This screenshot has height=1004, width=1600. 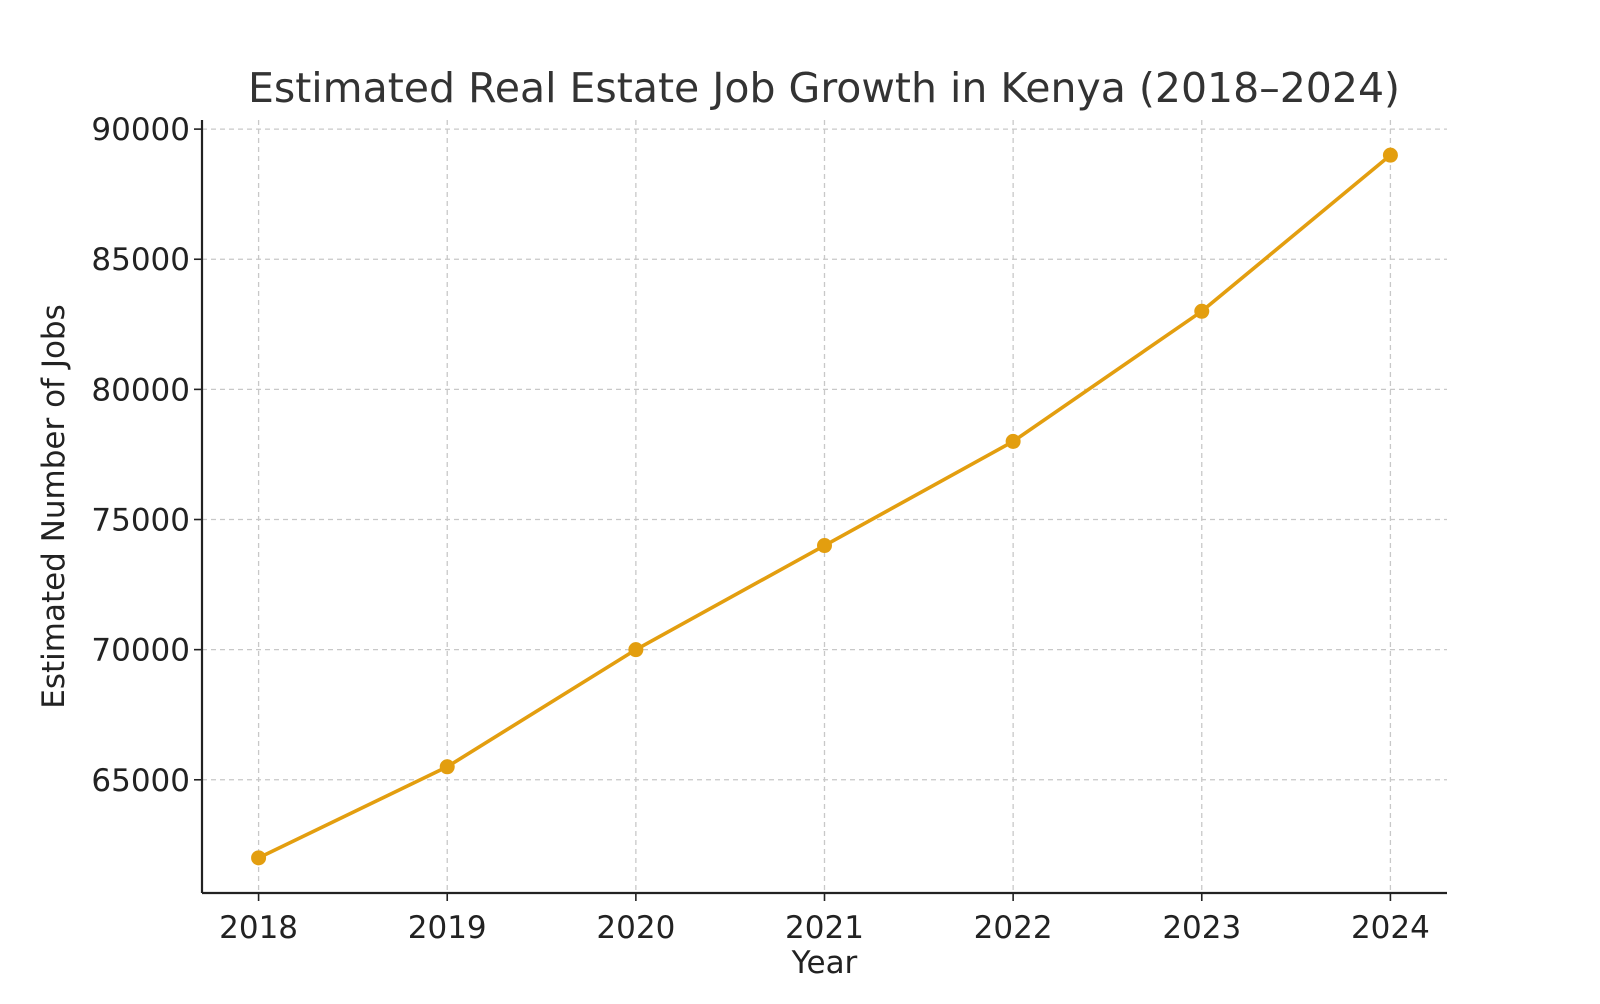 What do you see at coordinates (140, 390) in the screenshot?
I see `y-tick-label: 80000` at bounding box center [140, 390].